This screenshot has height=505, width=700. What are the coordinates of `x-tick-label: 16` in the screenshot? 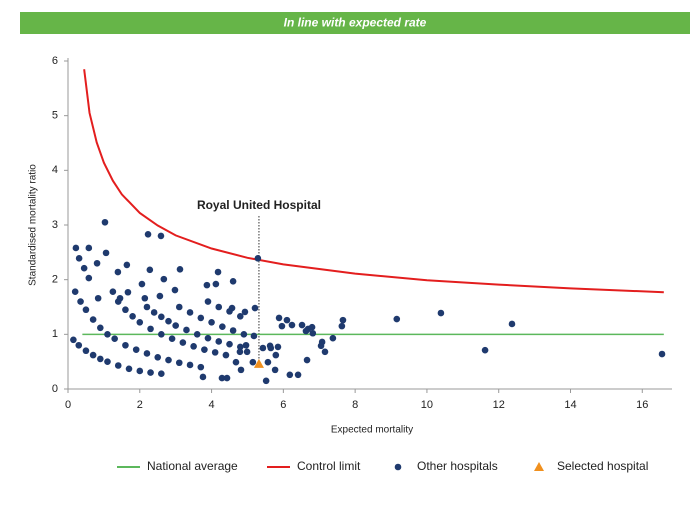 It's located at (642, 405).